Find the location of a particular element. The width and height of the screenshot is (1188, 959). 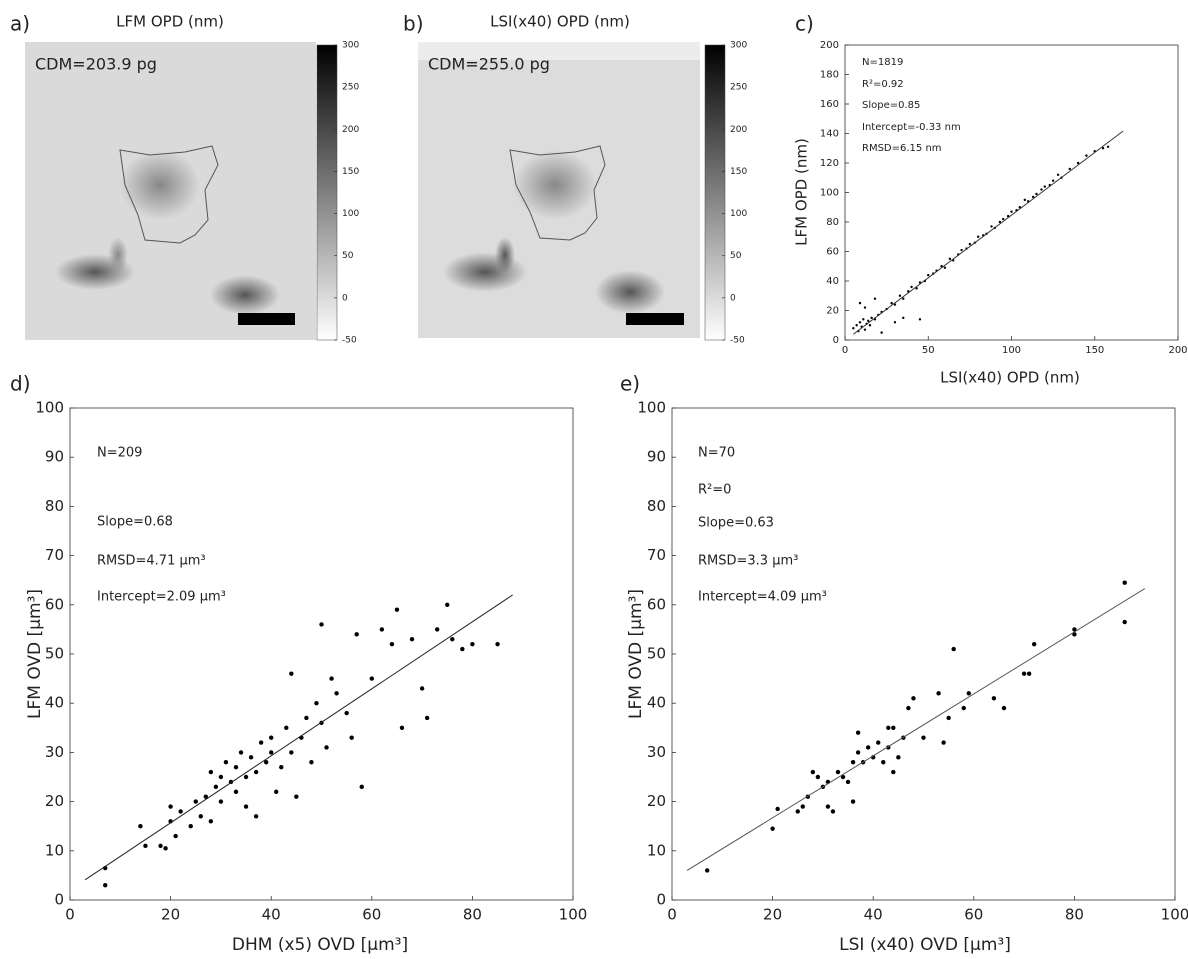

y-tick-label: 160 is located at coordinates (829, 104).